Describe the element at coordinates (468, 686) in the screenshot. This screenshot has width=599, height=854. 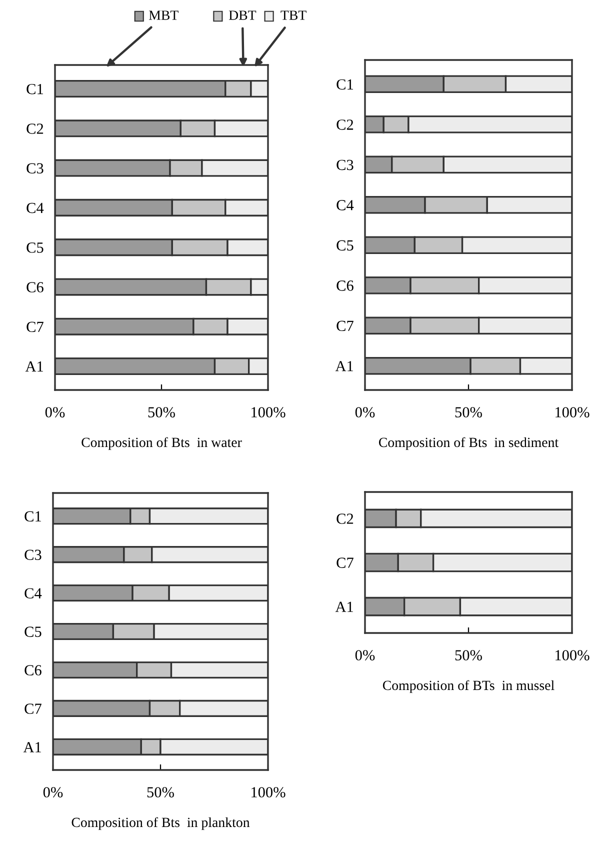
I see `x-axis-title: Composition of BTs in mussel` at that location.